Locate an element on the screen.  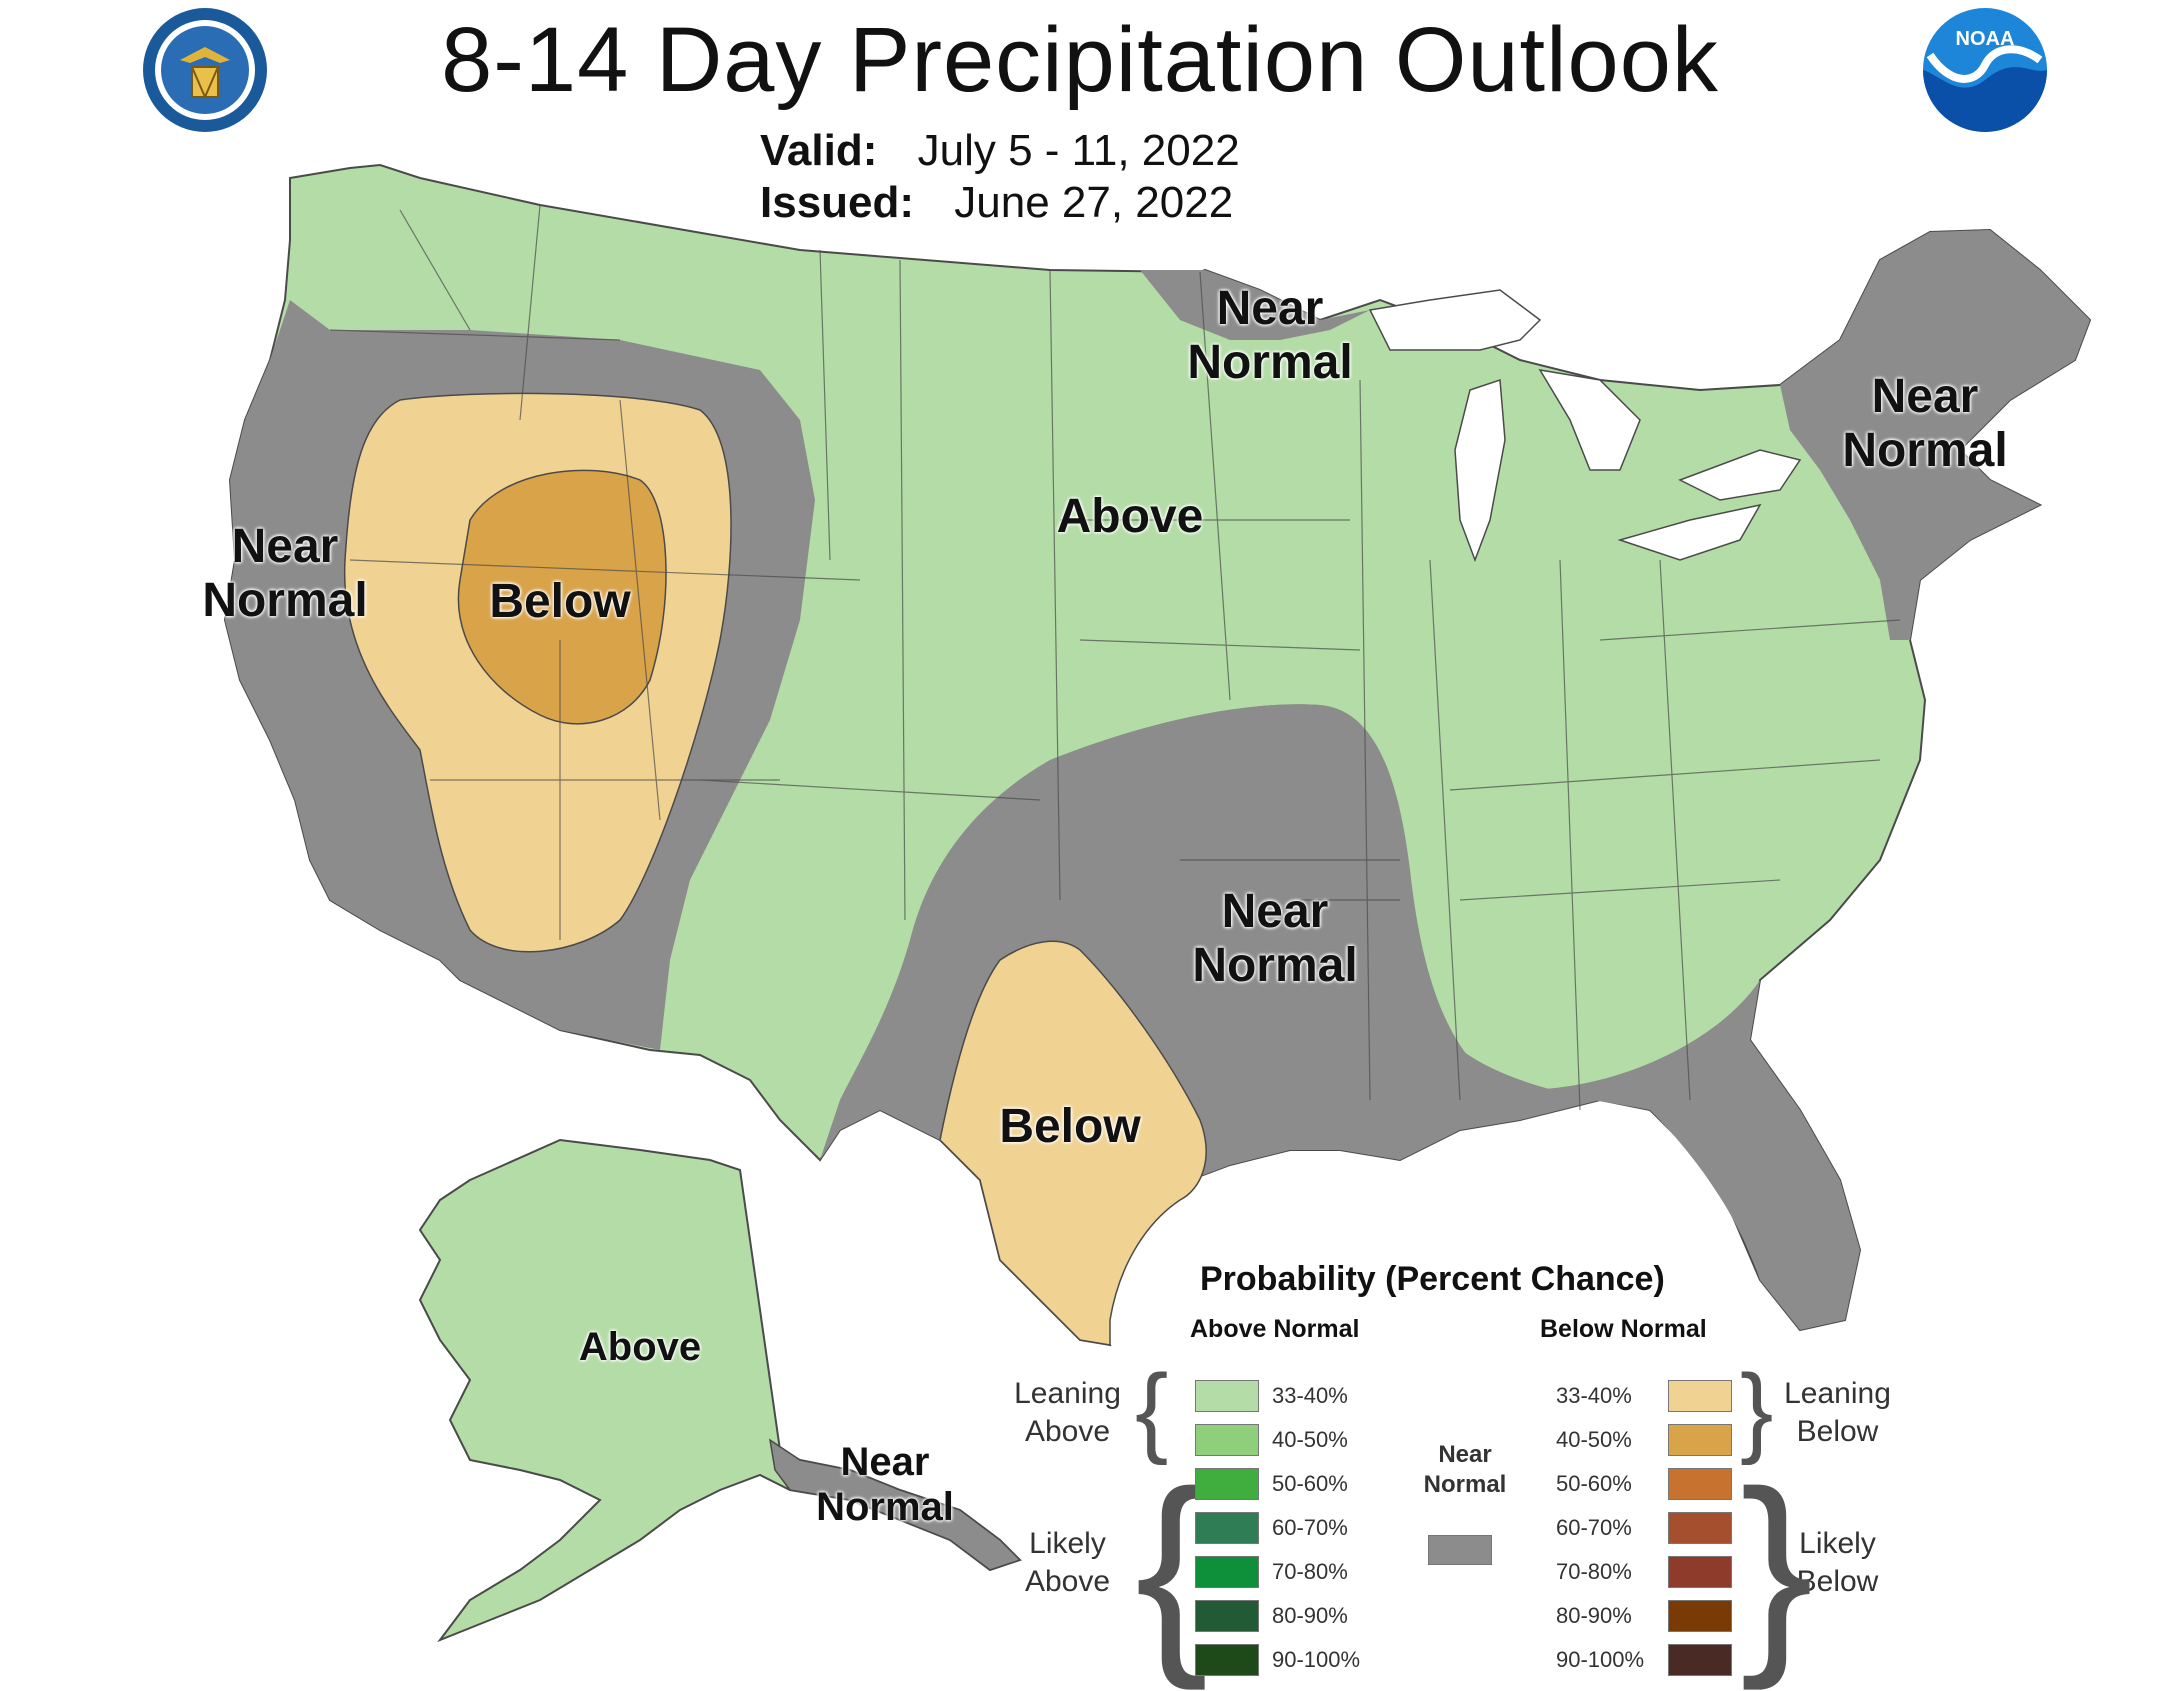
label-northeast: Near Normal is located at coordinates (1925, 423).